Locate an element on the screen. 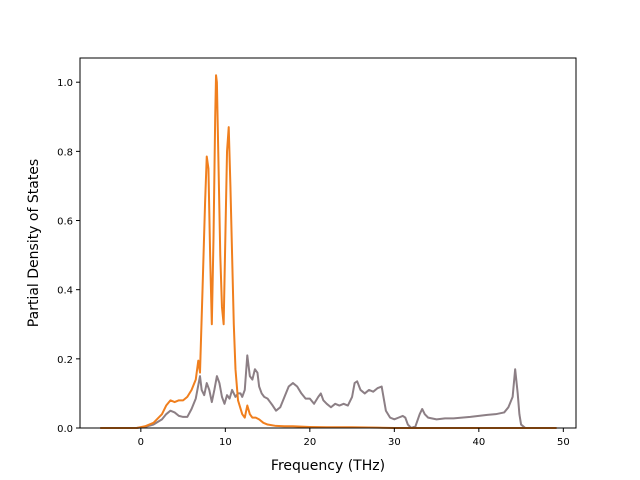 The image size is (640, 480). x-axis-label: Frequency (THz) is located at coordinates (328, 466).